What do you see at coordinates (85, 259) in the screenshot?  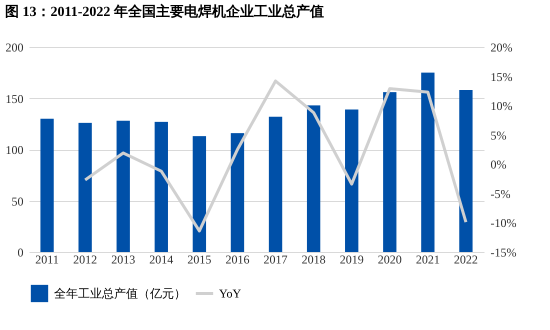 I see `x-tick-label: 2012` at bounding box center [85, 259].